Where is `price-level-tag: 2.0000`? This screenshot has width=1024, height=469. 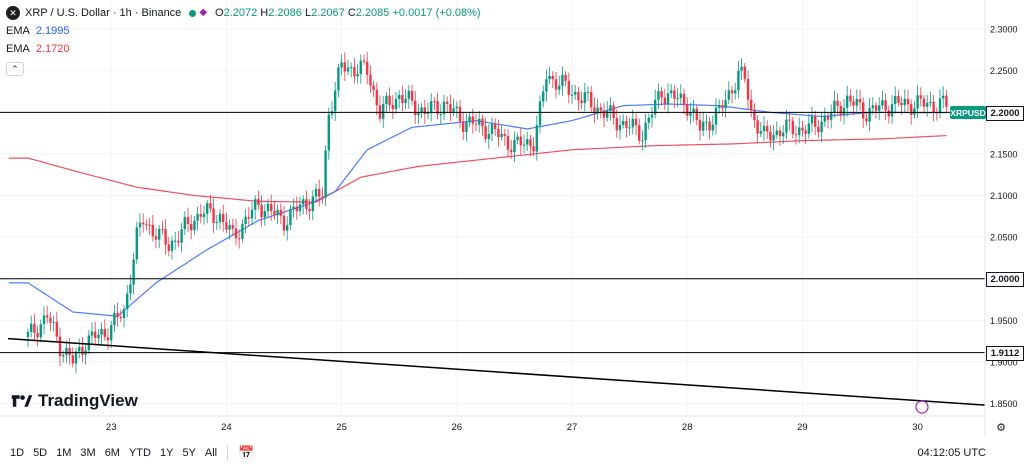 price-level-tag: 2.0000 is located at coordinates (1005, 280).